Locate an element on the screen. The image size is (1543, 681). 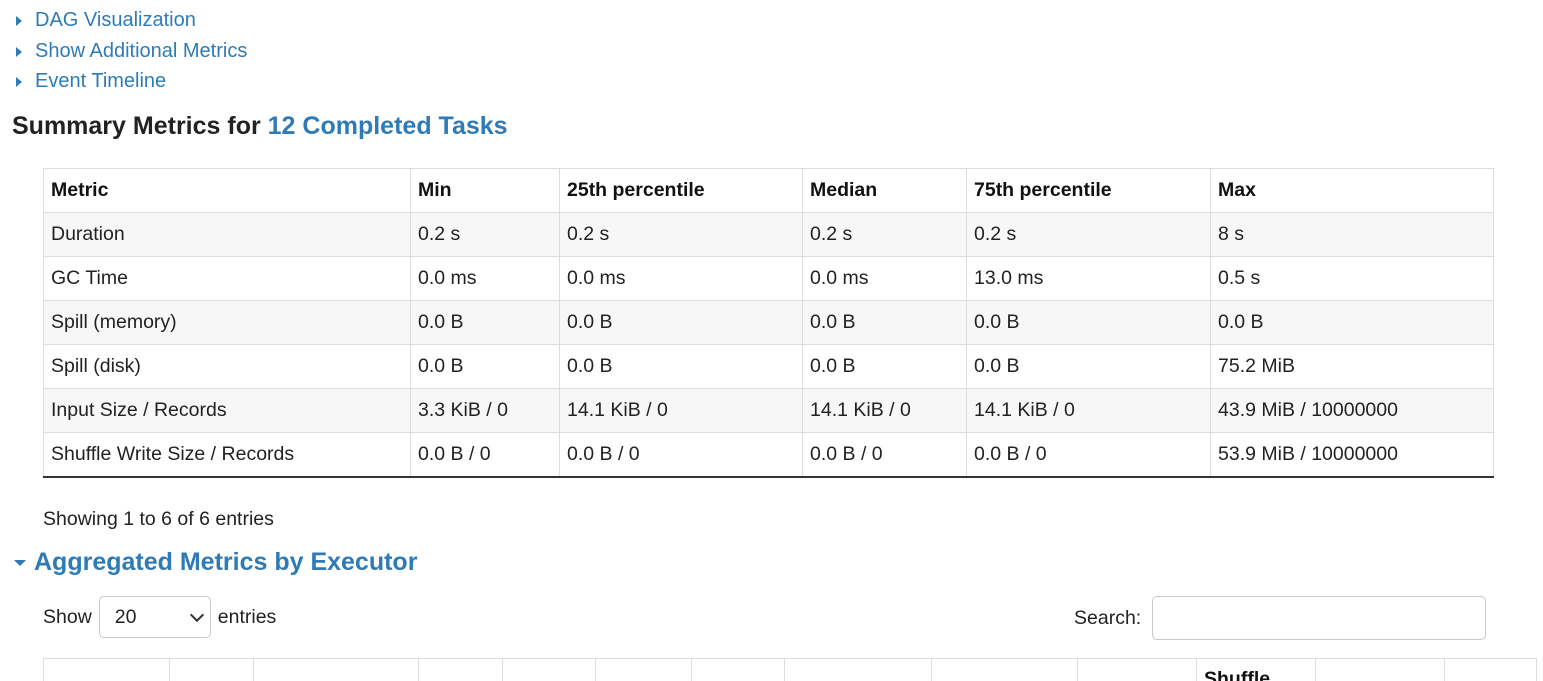
metric-name-cell: Spill (disk) is located at coordinates (227, 366).